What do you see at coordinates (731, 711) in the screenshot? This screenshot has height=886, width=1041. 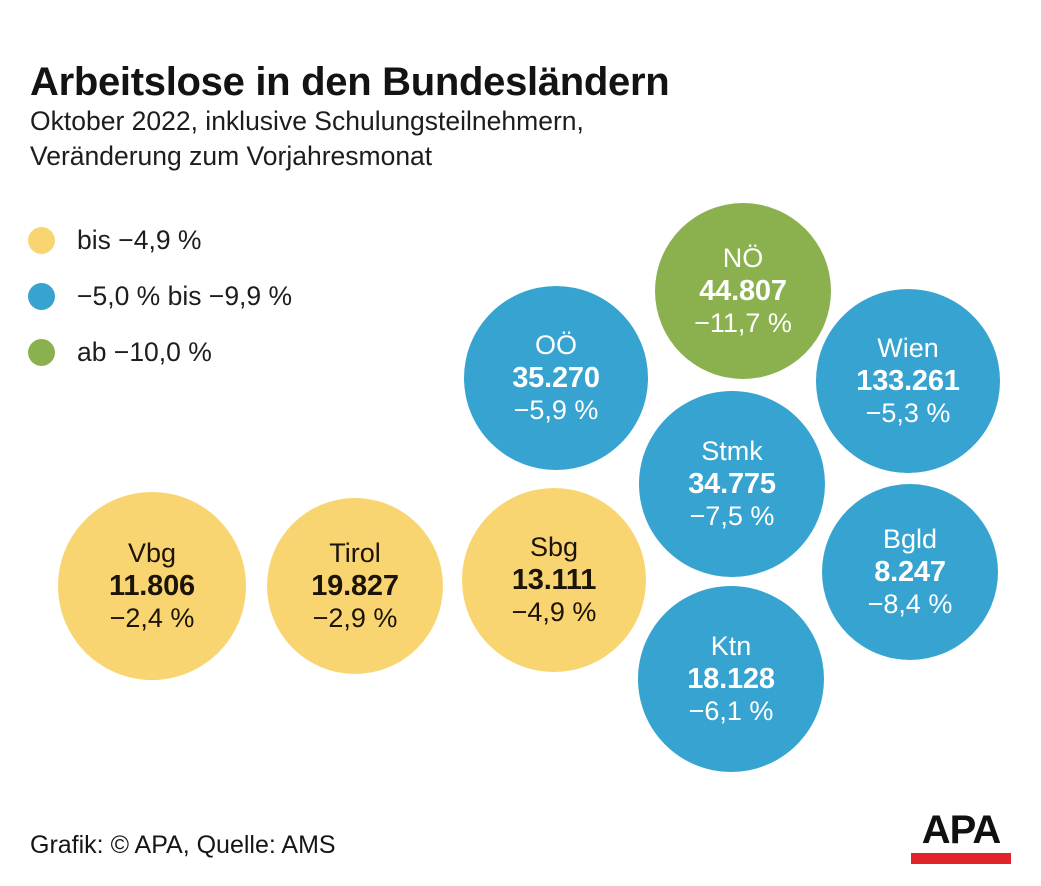 I see `bubble-change: −6,1 %` at bounding box center [731, 711].